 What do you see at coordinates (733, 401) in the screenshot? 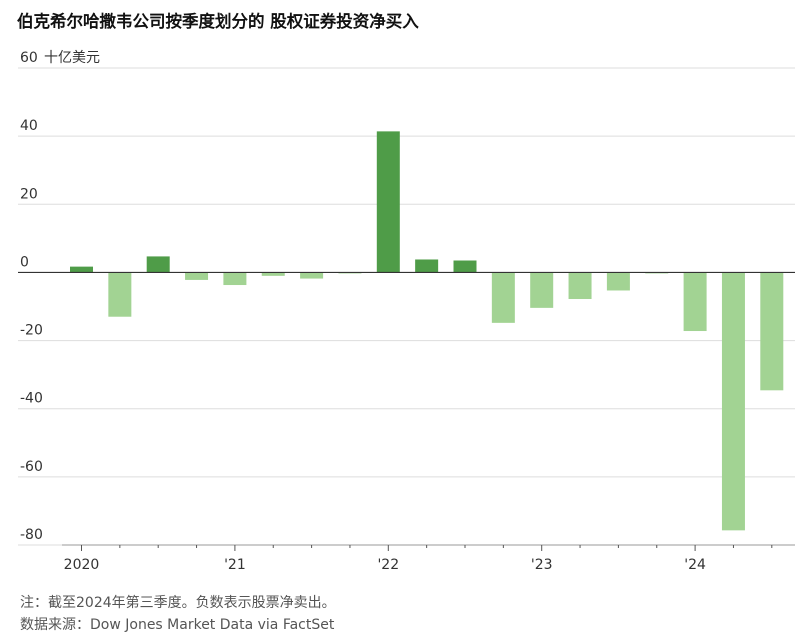
I see `bar-2024Q2` at bounding box center [733, 401].